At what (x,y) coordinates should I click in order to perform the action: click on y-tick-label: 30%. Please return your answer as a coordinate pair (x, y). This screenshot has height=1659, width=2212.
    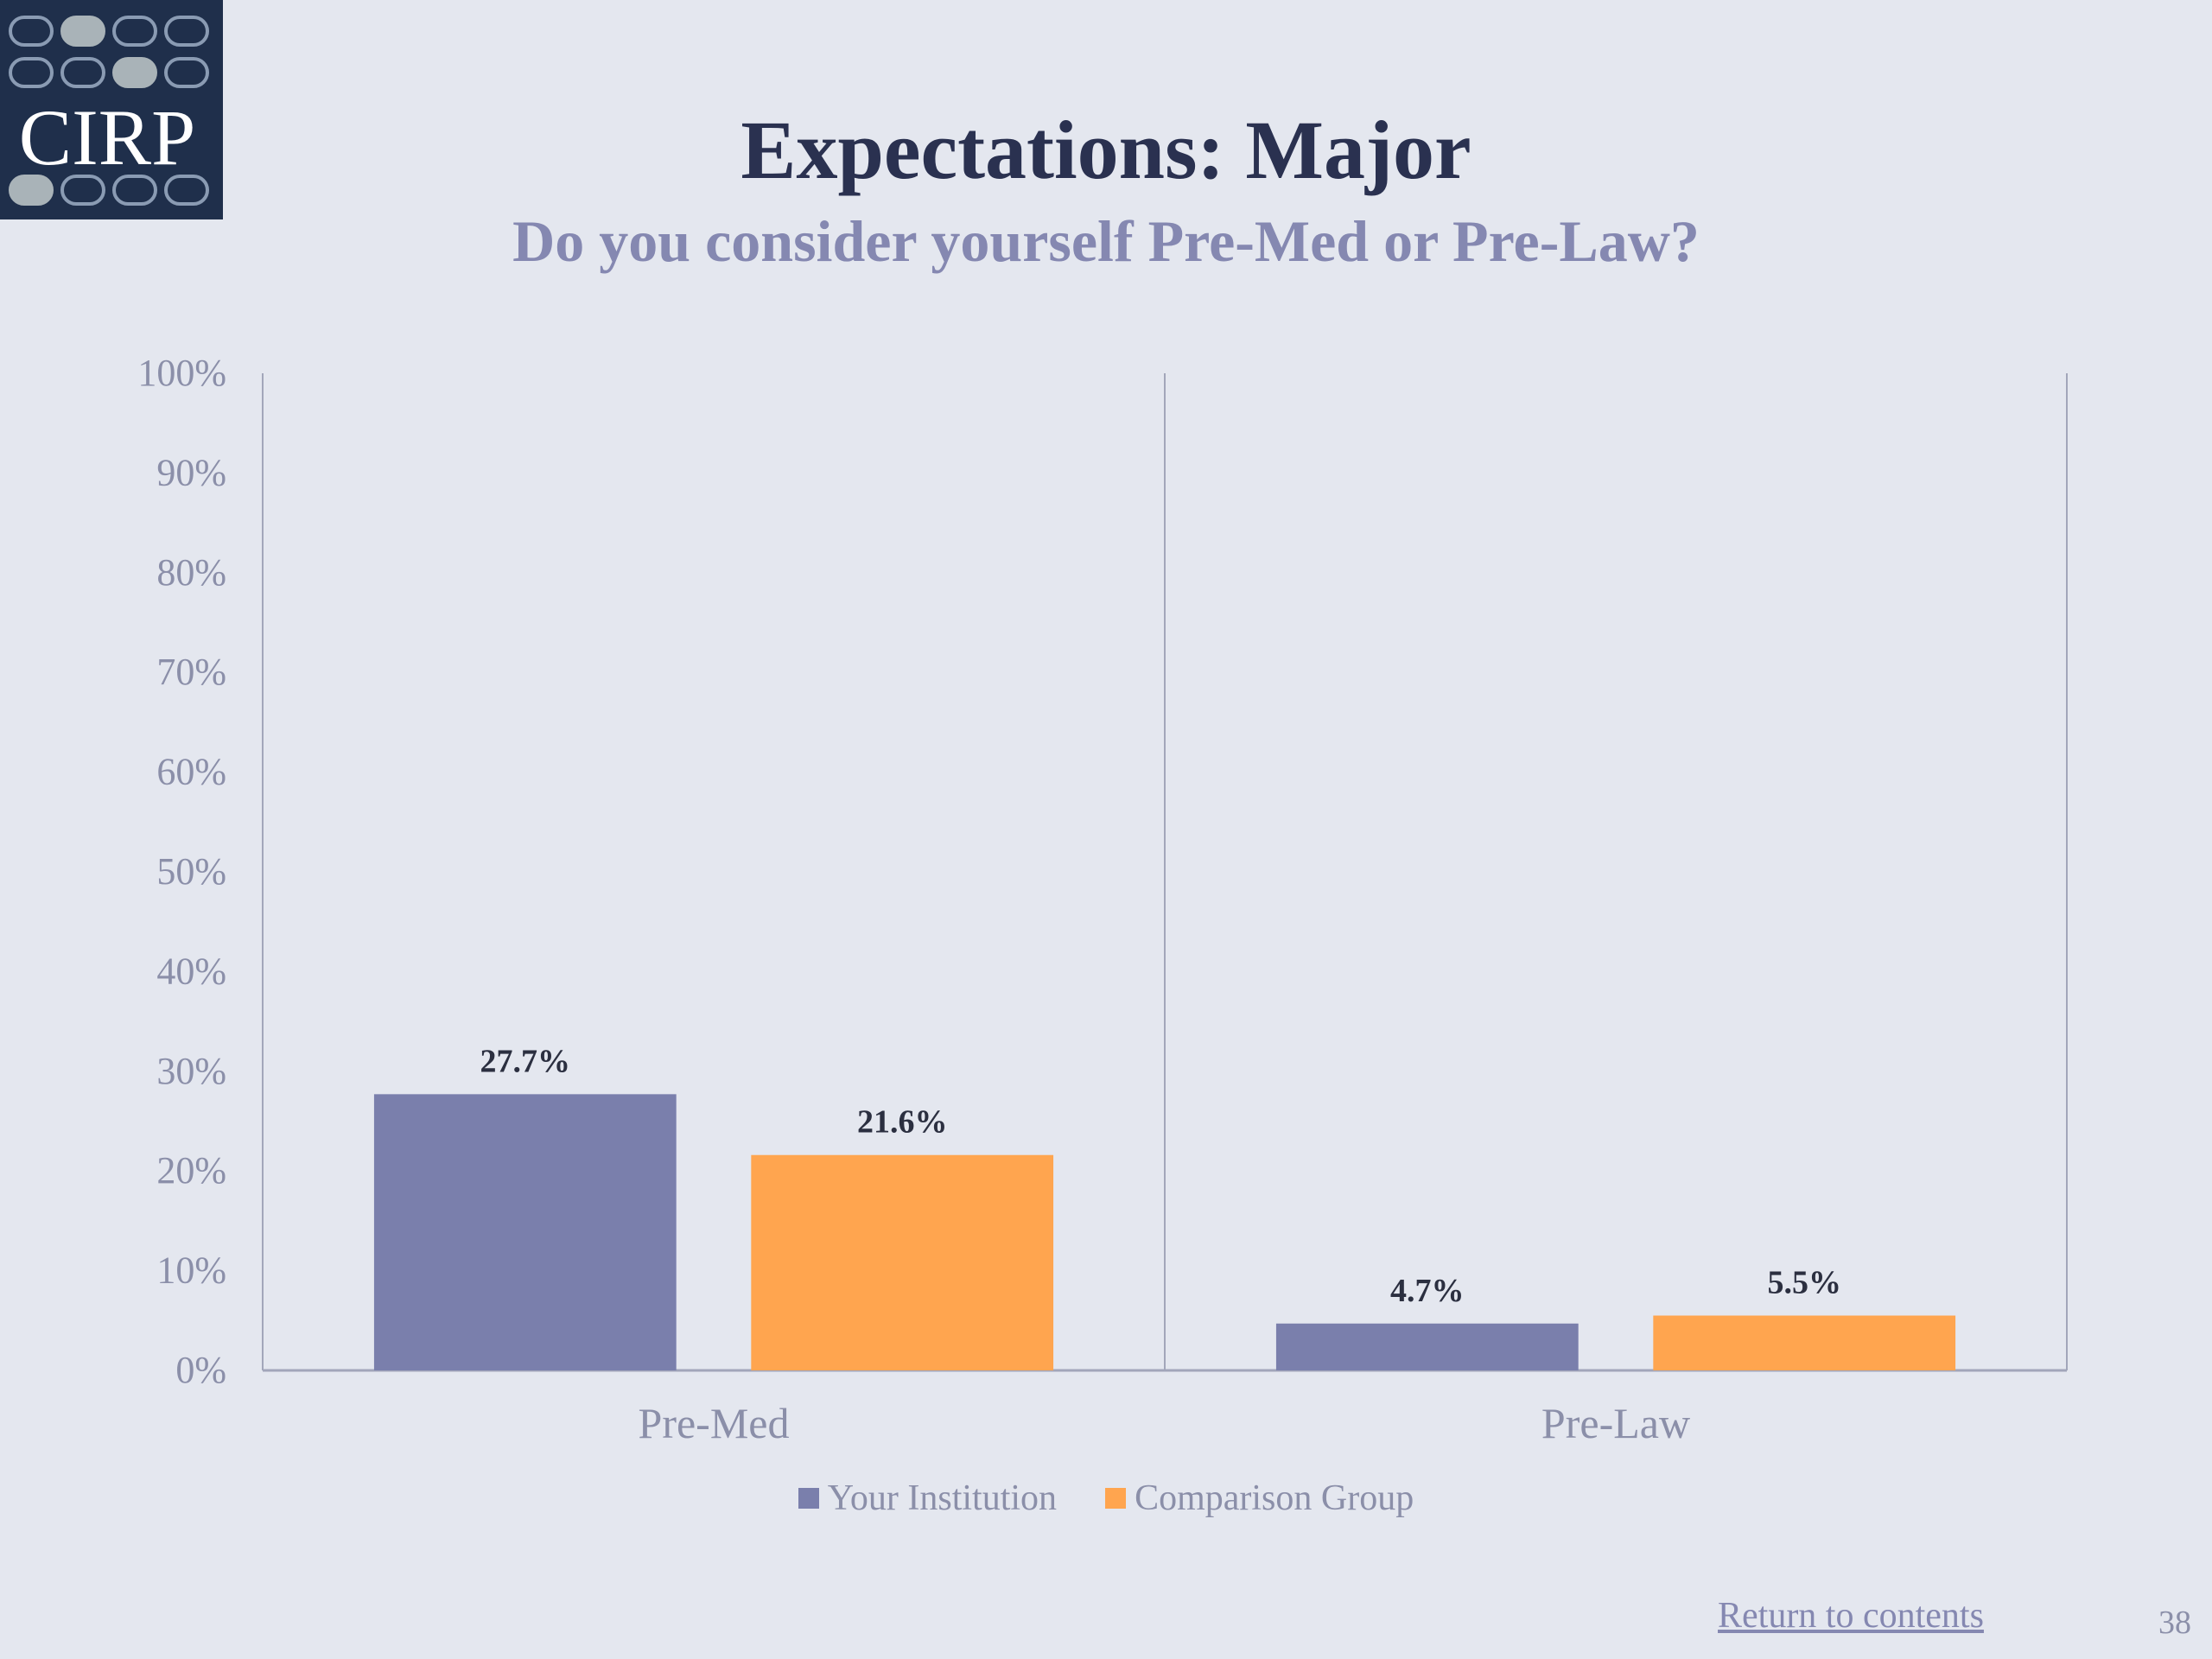
    Looking at the image, I should click on (191, 1071).